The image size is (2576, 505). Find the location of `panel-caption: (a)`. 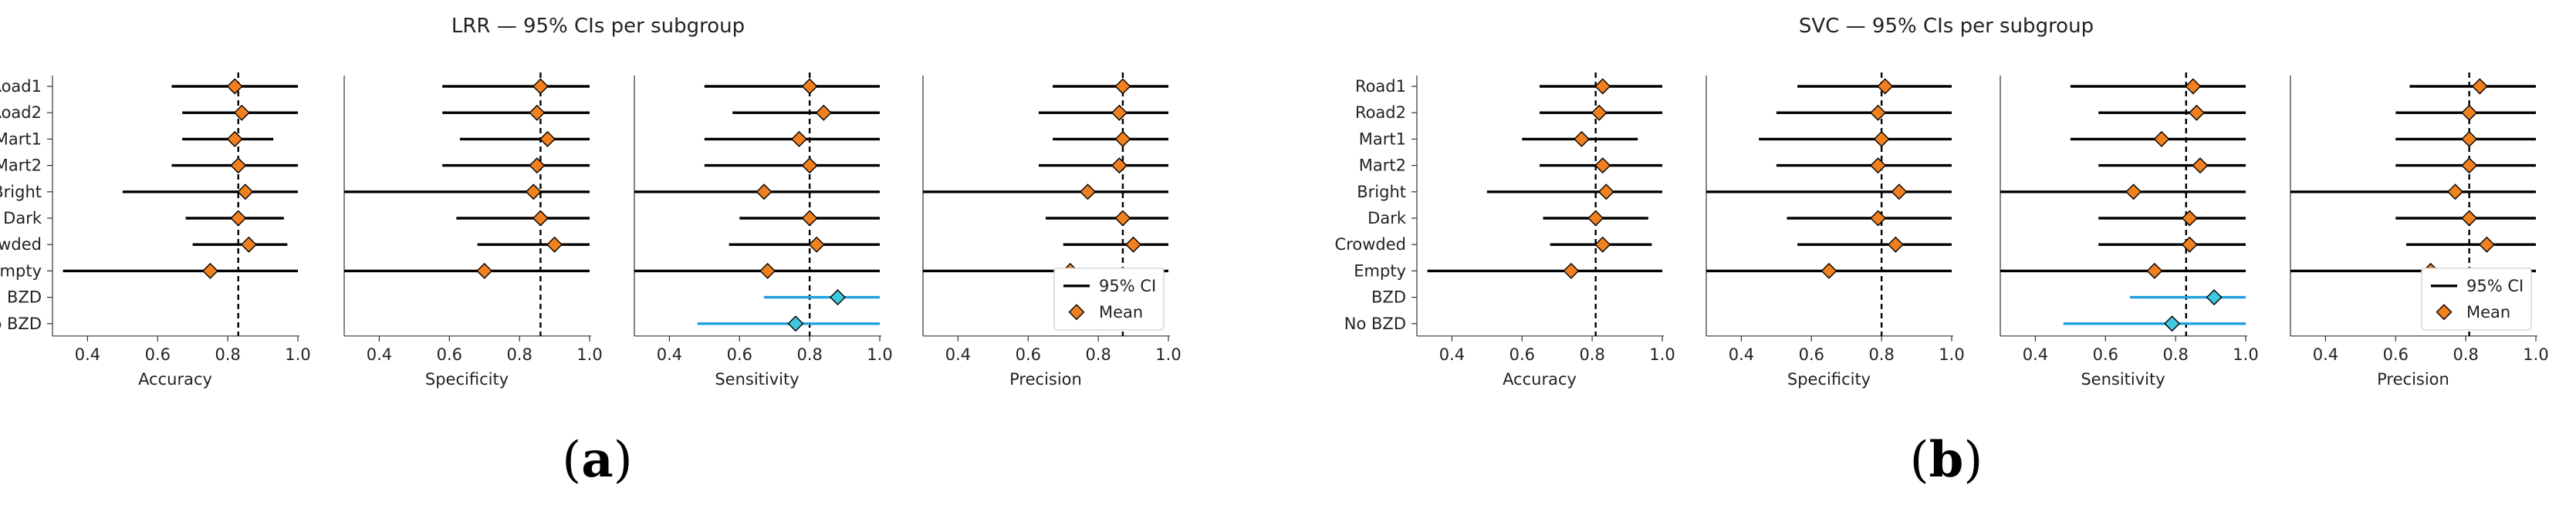

panel-caption: (a) is located at coordinates (597, 460).